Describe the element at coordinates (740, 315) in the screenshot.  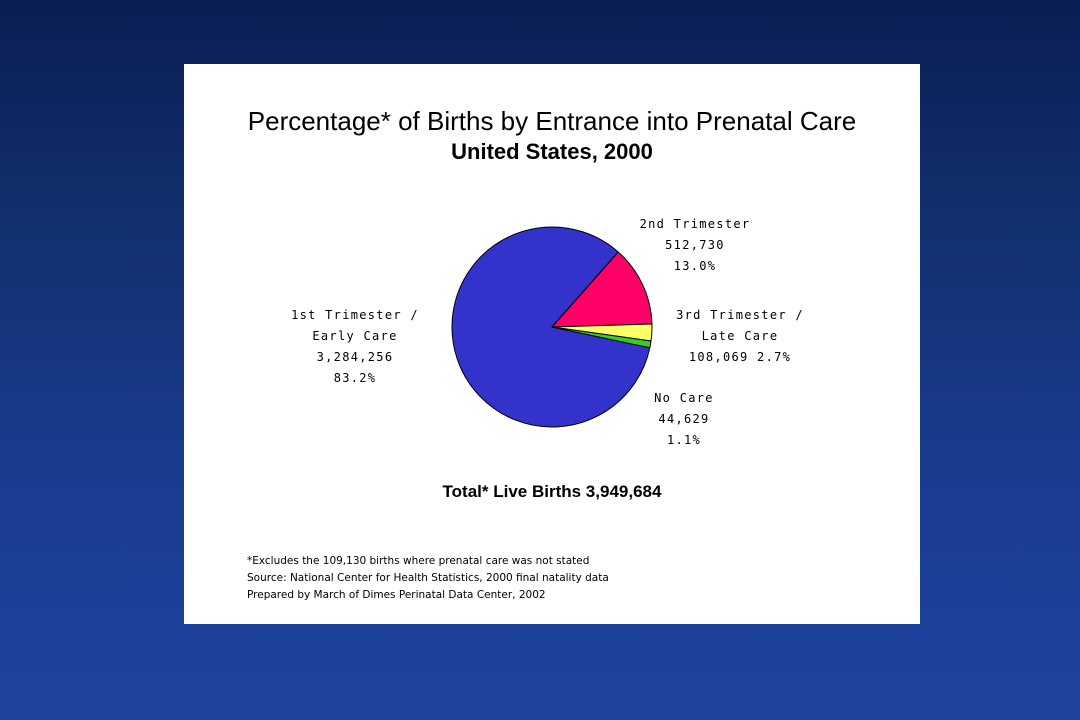
I see `label-3rd-trimester-line-1: 3rd Trimester /` at that location.